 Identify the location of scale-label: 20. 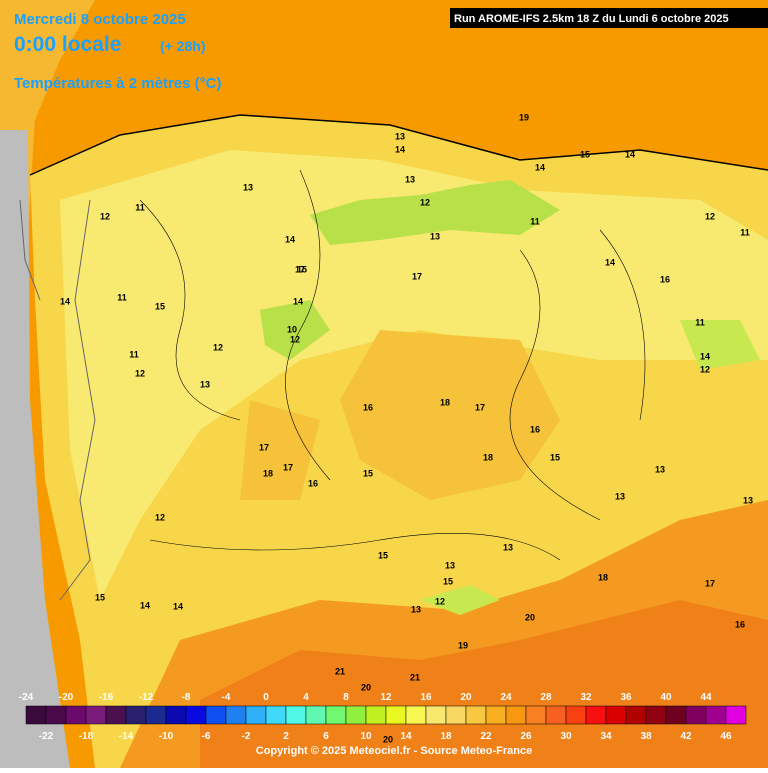
(466, 697).